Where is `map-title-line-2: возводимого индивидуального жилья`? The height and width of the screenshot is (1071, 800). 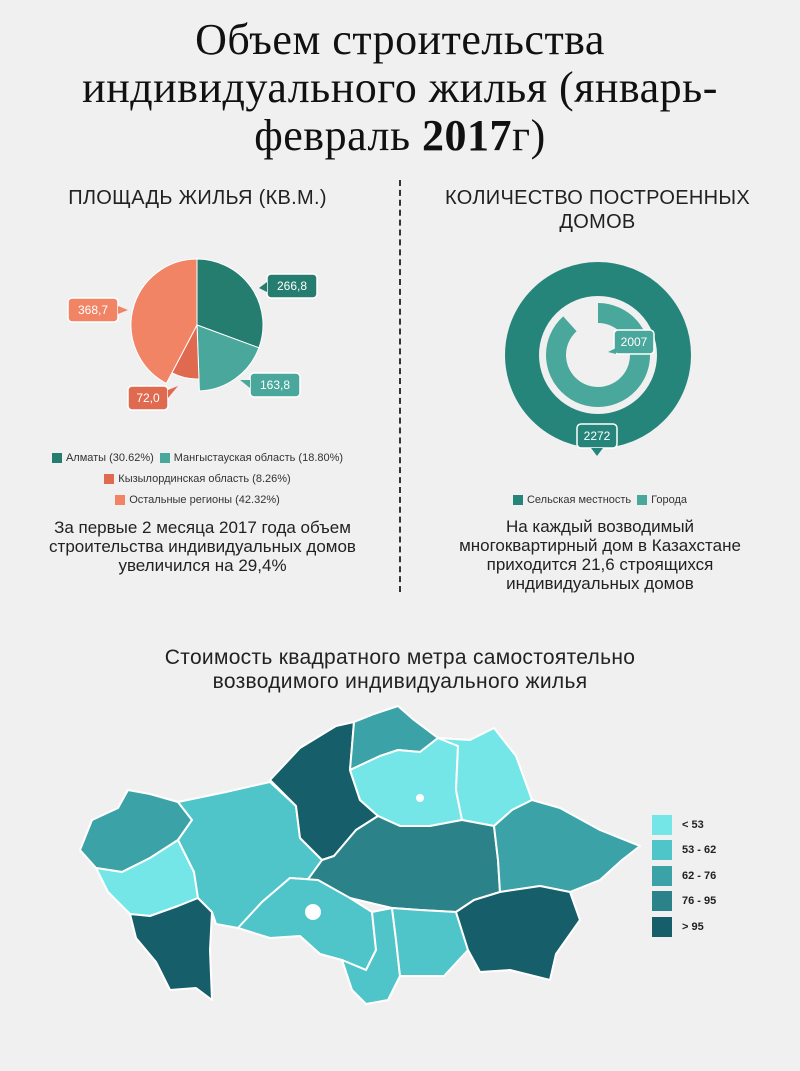
map-title-line-2: возводимого индивидуального жилья is located at coordinates (400, 681).